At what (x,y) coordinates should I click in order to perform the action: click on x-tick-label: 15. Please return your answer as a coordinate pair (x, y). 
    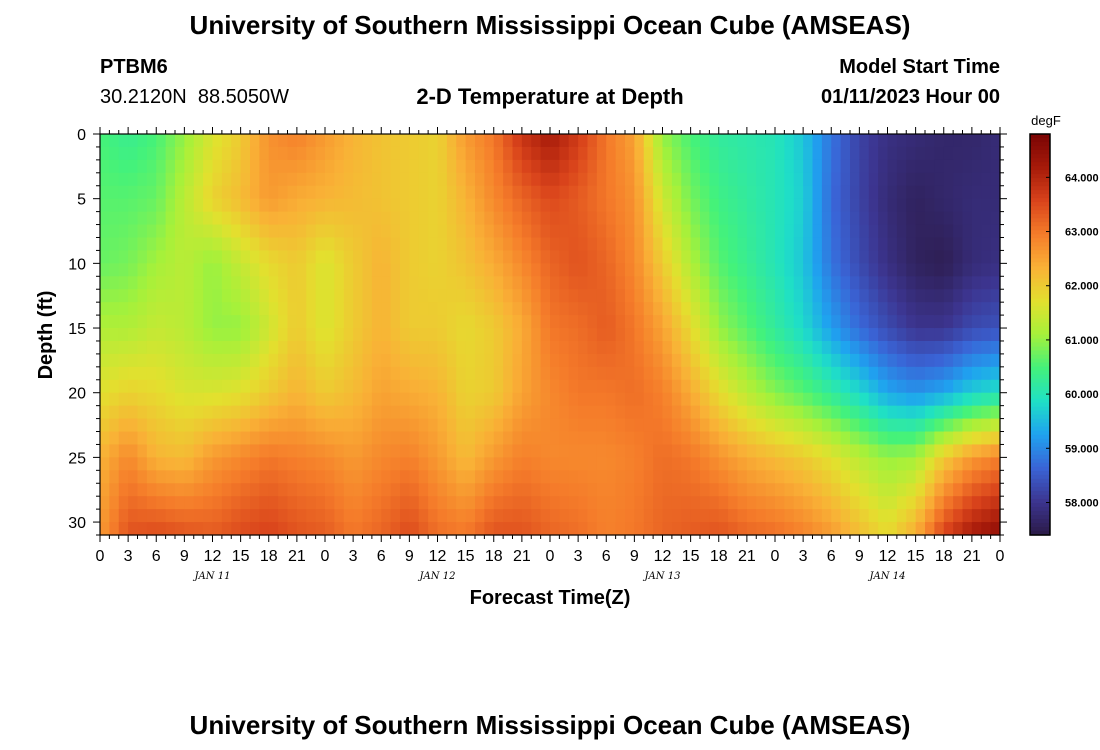
    Looking at the image, I should click on (241, 556).